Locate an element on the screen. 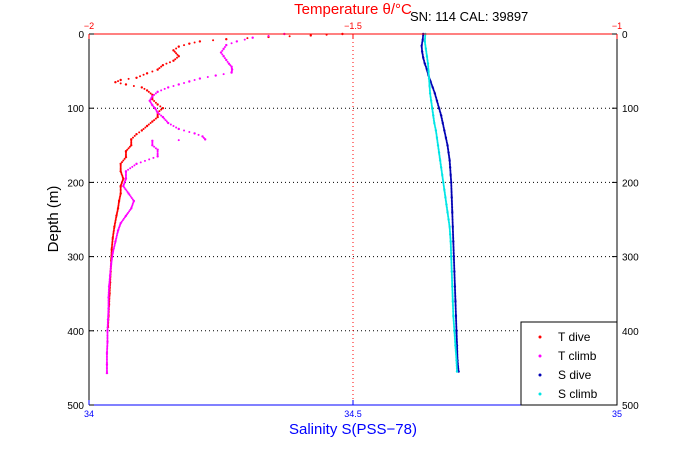 Image resolution: width=681 pixels, height=454 pixels. y-tick-label-right: 100 is located at coordinates (630, 109).